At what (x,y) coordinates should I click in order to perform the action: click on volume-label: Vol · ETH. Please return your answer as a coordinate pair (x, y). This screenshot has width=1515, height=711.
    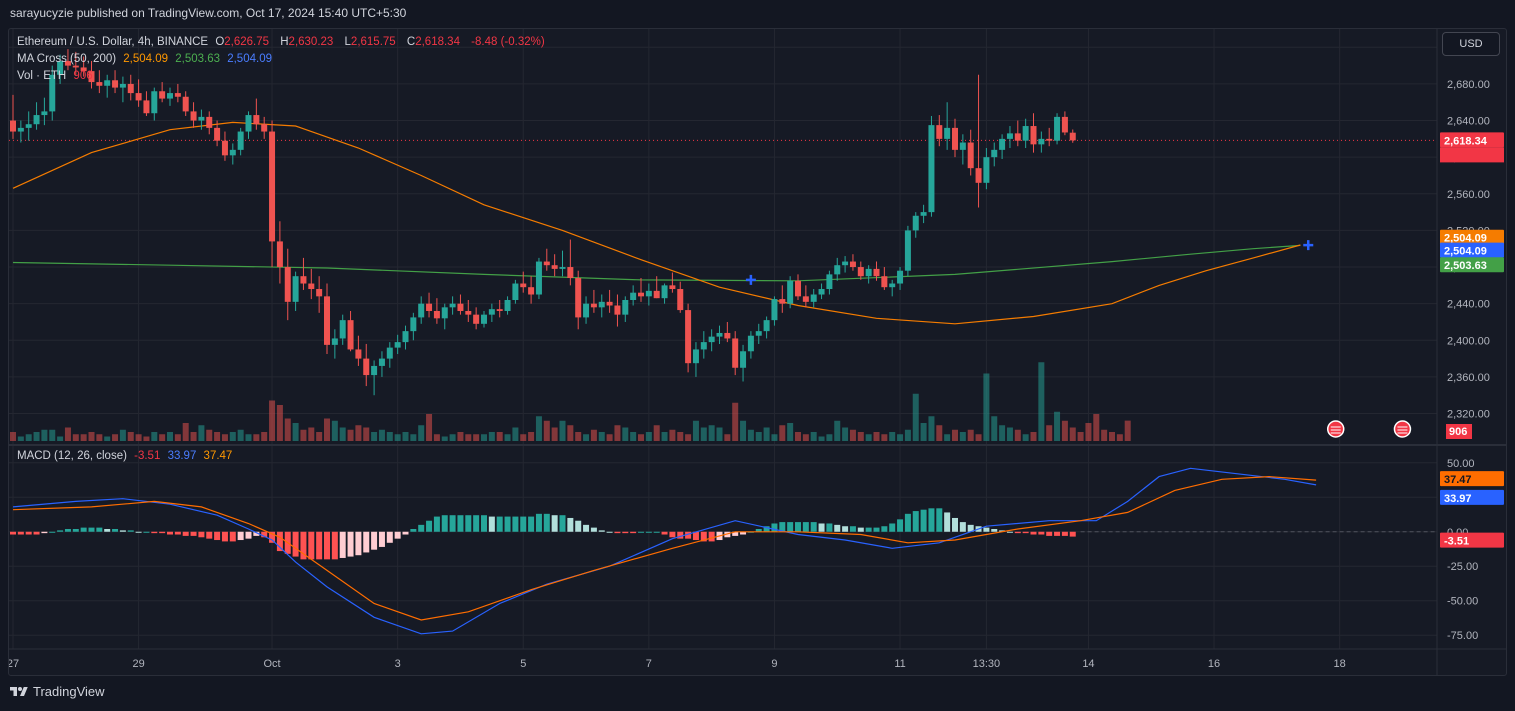
    Looking at the image, I should click on (42, 76).